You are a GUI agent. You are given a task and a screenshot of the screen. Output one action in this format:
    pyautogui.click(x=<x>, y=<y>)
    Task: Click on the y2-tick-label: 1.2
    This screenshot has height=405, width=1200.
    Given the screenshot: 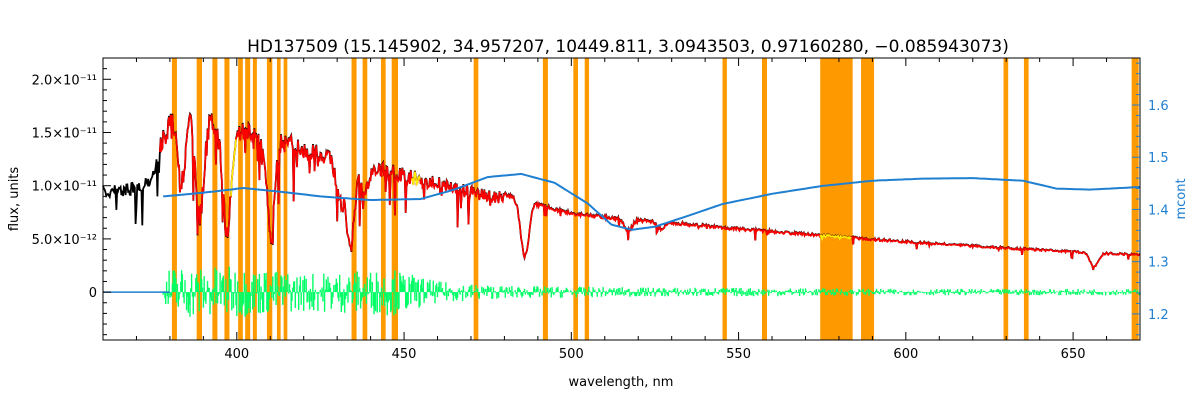 What is the action you would take?
    pyautogui.click(x=1158, y=315)
    